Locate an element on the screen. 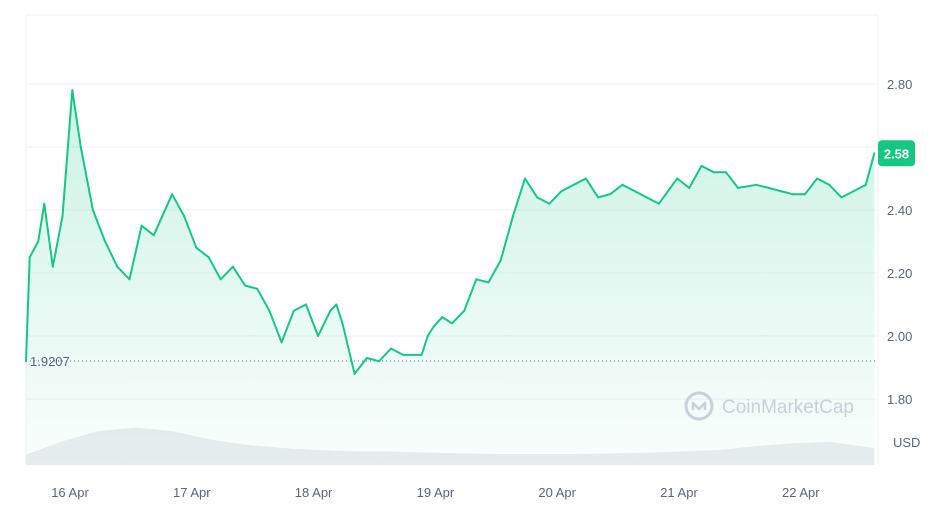 This screenshot has height=520, width=951. x-tick-label: 16 Apr is located at coordinates (70, 492).